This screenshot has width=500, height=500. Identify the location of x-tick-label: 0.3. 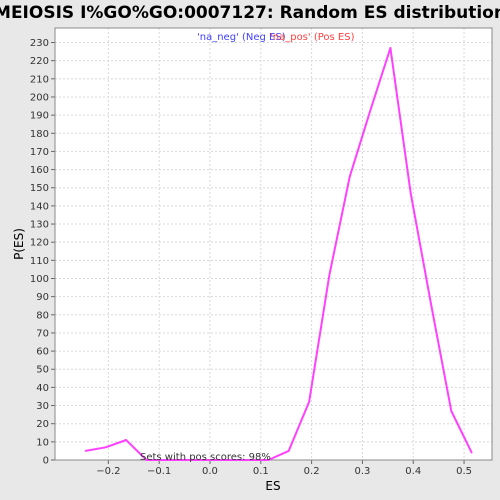
(362, 471).